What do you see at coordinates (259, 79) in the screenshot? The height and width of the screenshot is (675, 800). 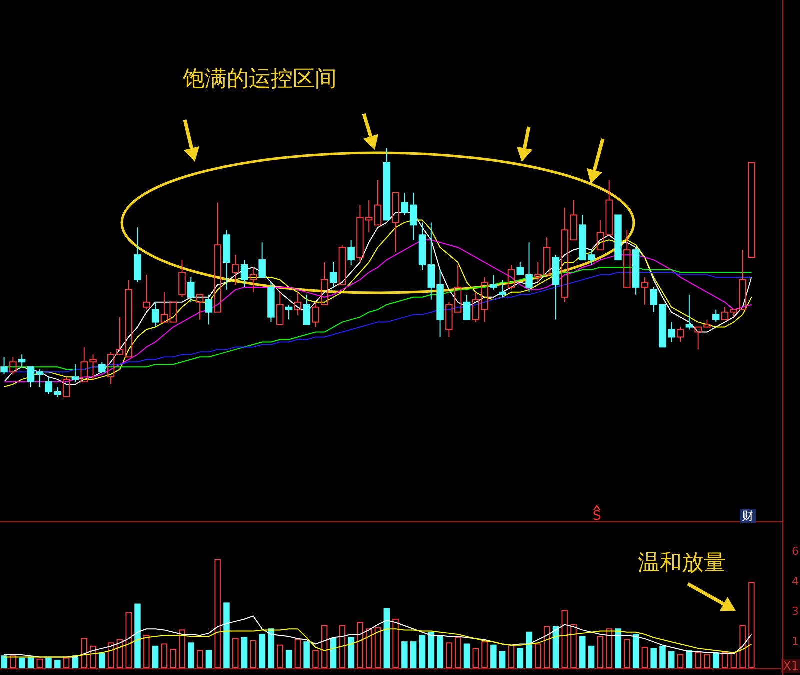 I see `text: 饱满的运控区间` at bounding box center [259, 79].